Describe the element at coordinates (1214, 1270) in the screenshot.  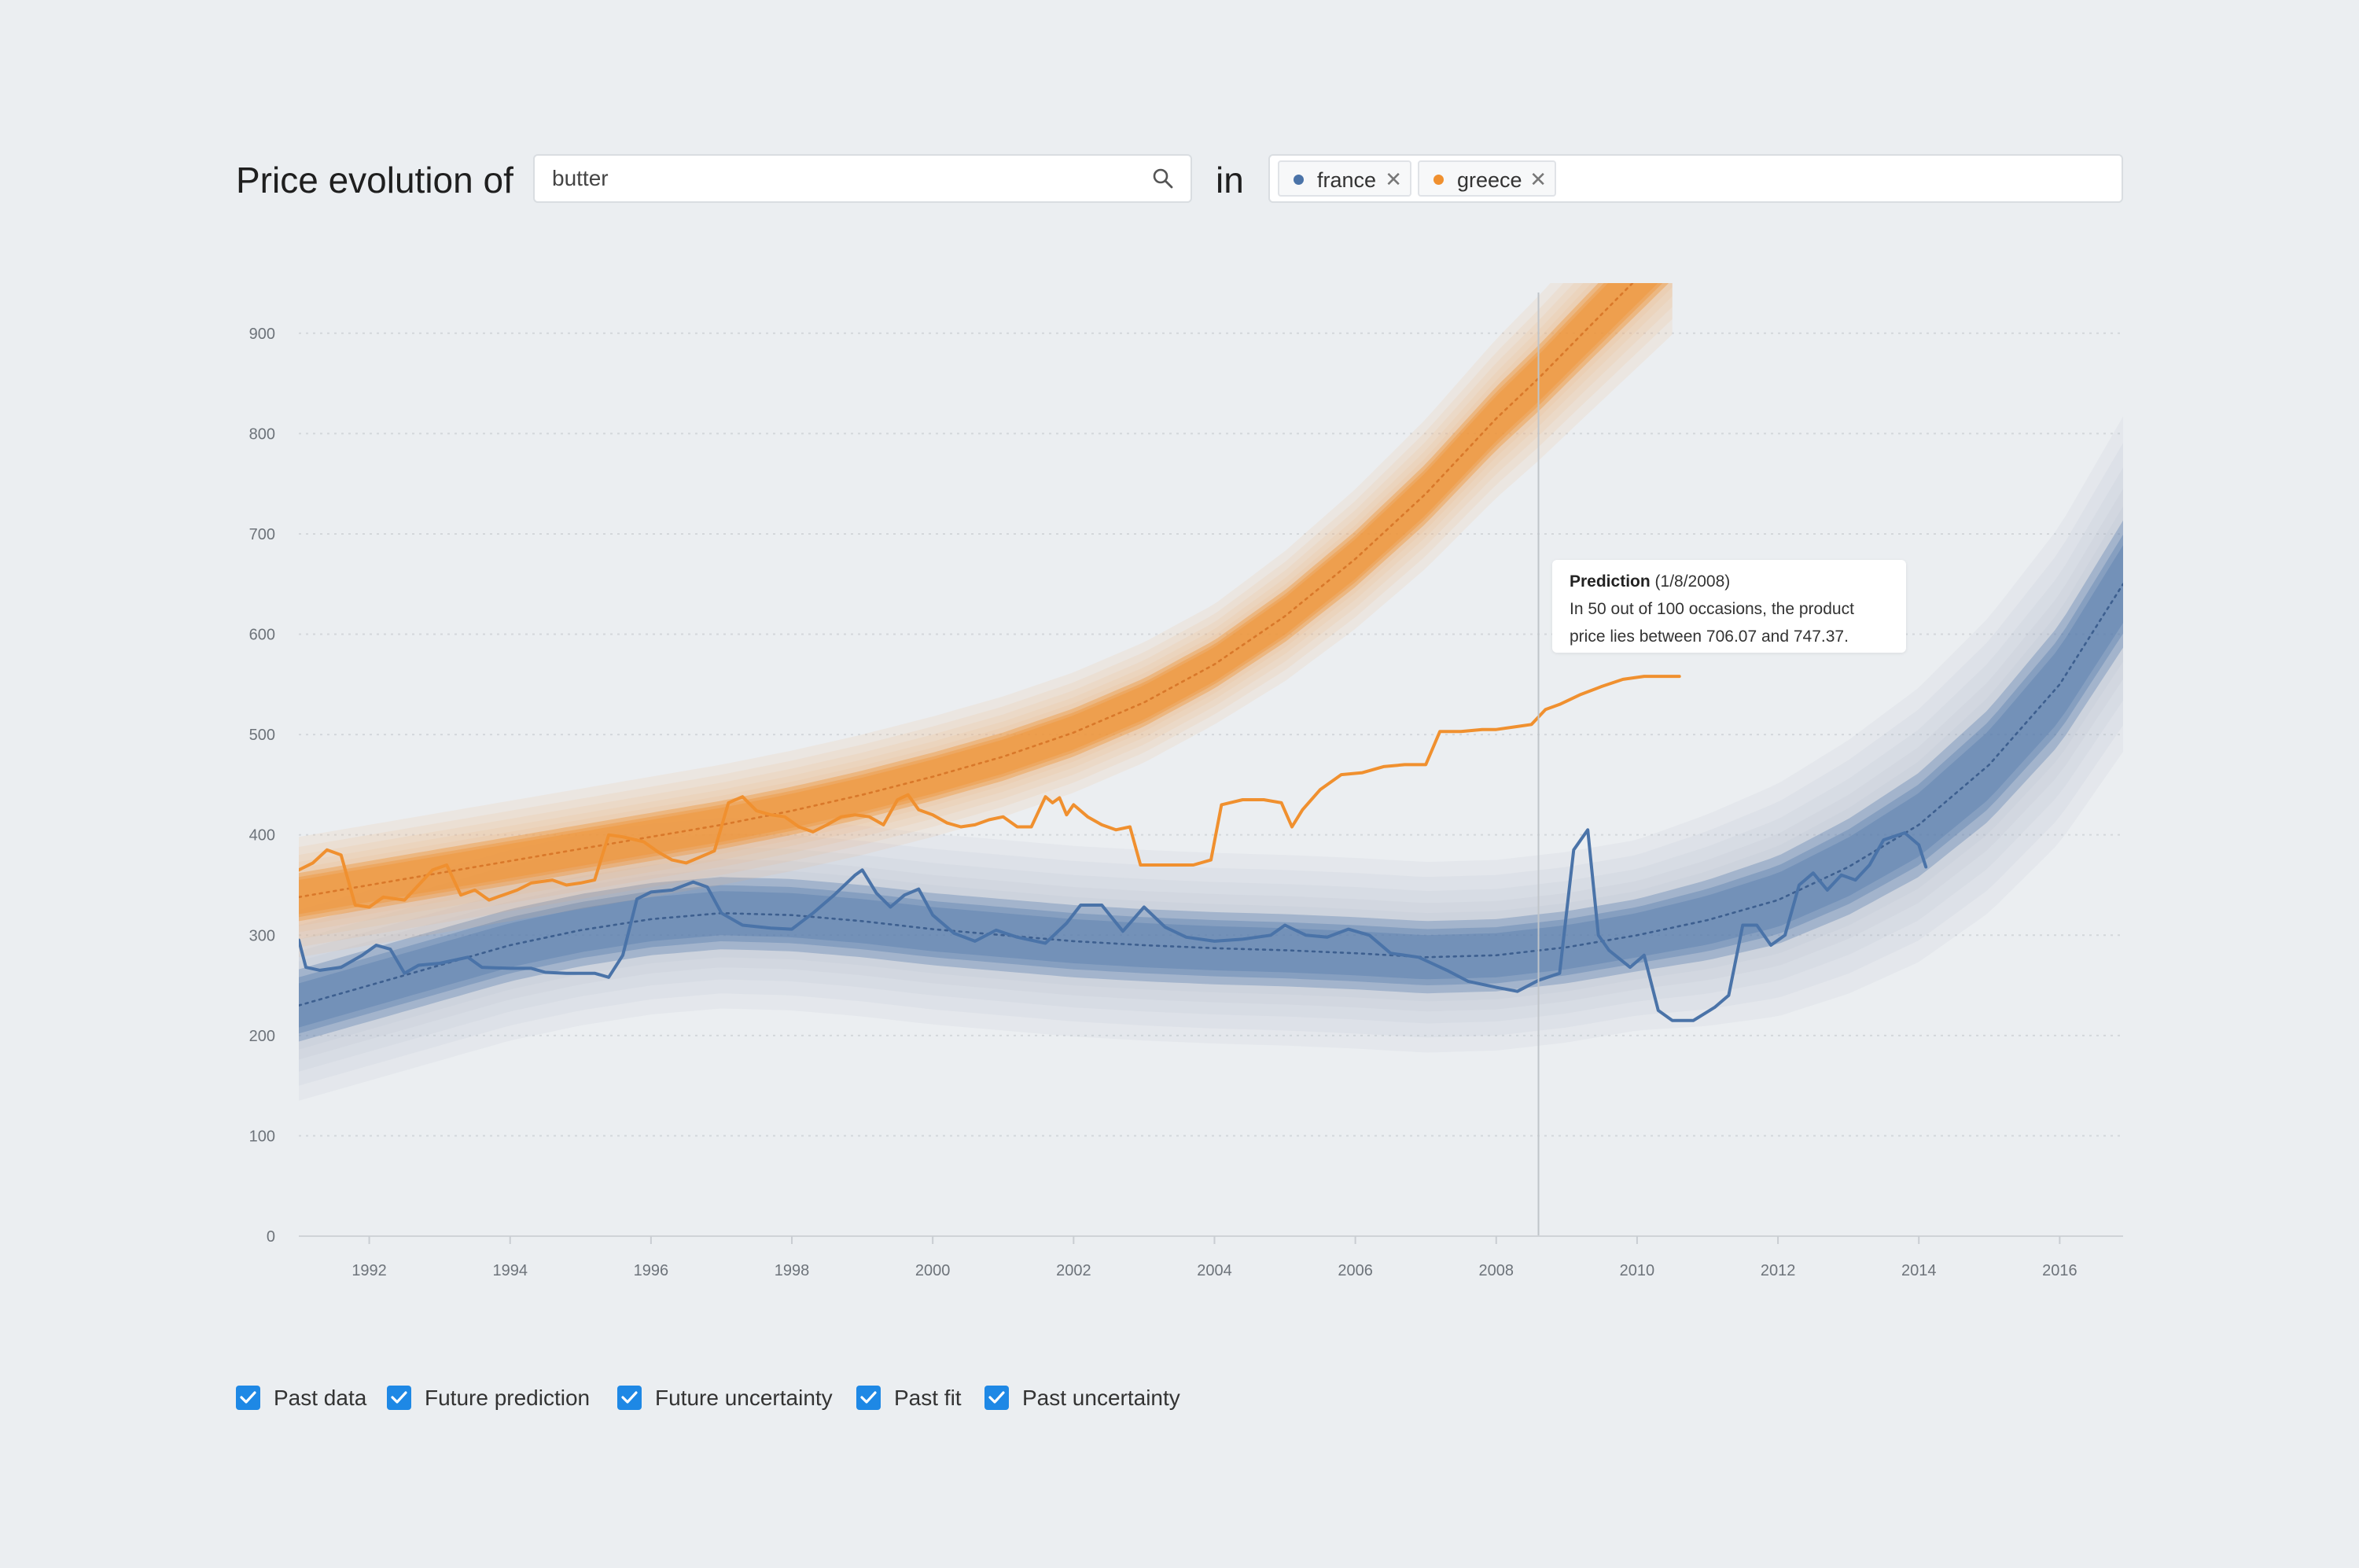
I see `x-tick-label: 2004` at that location.